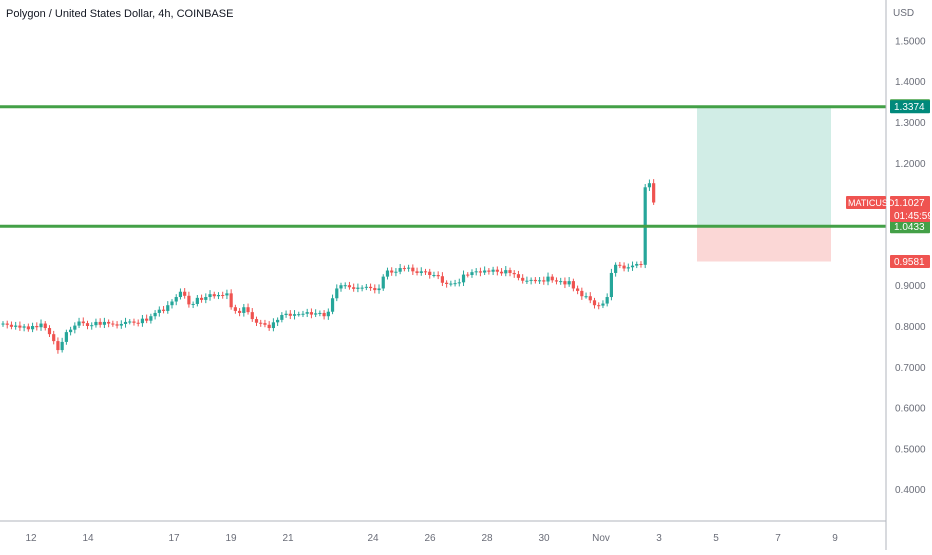 This screenshot has height=555, width=932. I want to click on profit-zone, so click(764, 166).